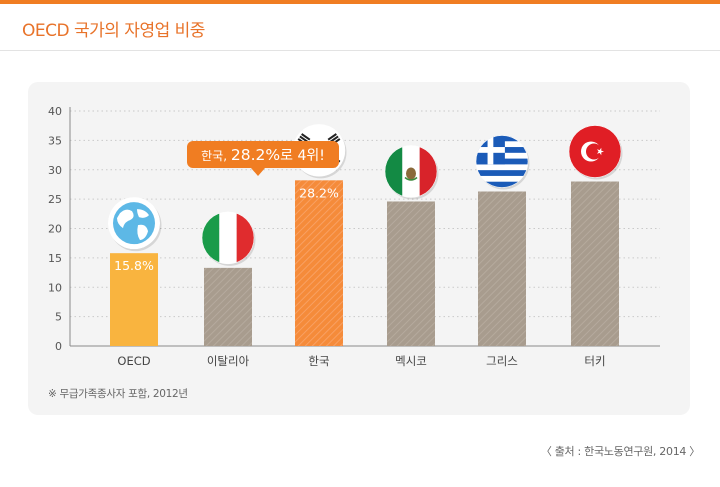  What do you see at coordinates (263, 155) in the screenshot?
I see `callout-text: 한국, 28.2%로 4위!` at bounding box center [263, 155].